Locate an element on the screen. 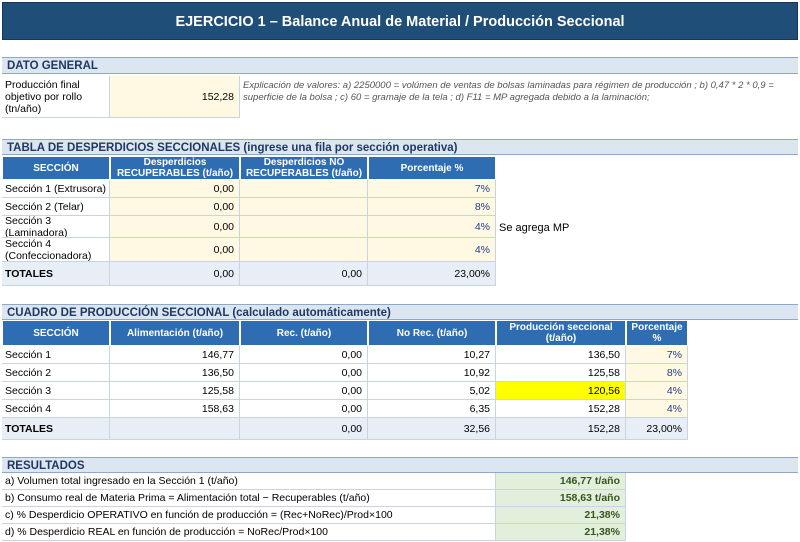  prod-row-seccion: Sección 1 is located at coordinates (56, 355).